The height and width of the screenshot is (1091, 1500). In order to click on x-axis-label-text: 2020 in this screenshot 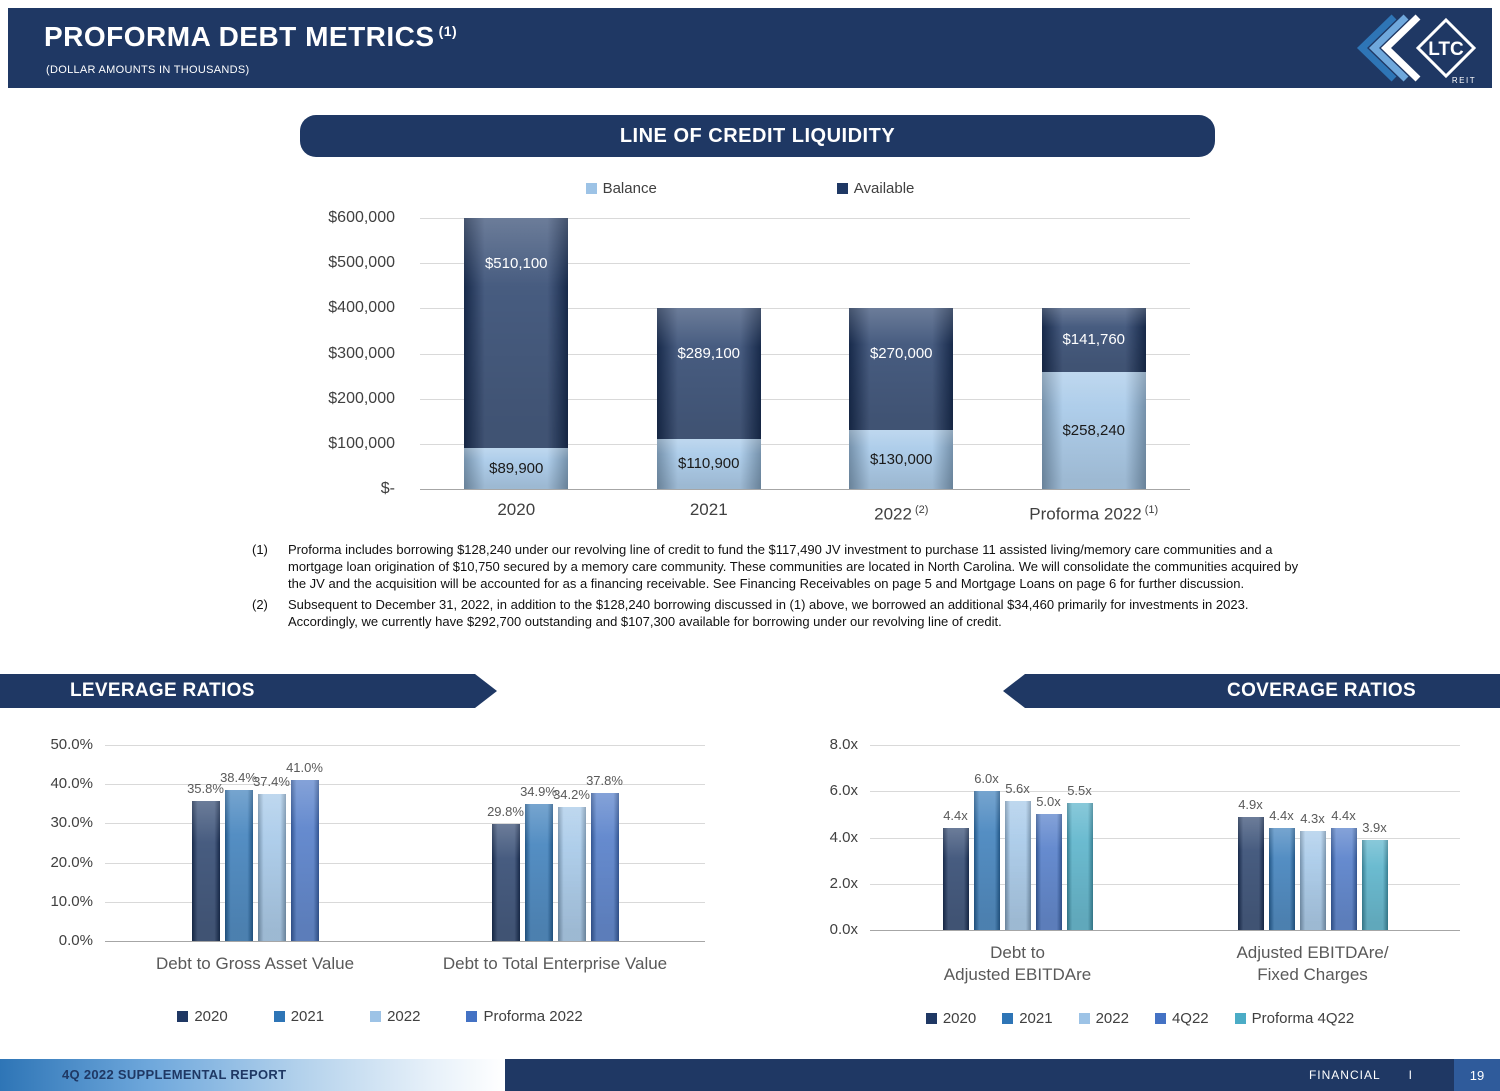, I will do `click(516, 509)`.